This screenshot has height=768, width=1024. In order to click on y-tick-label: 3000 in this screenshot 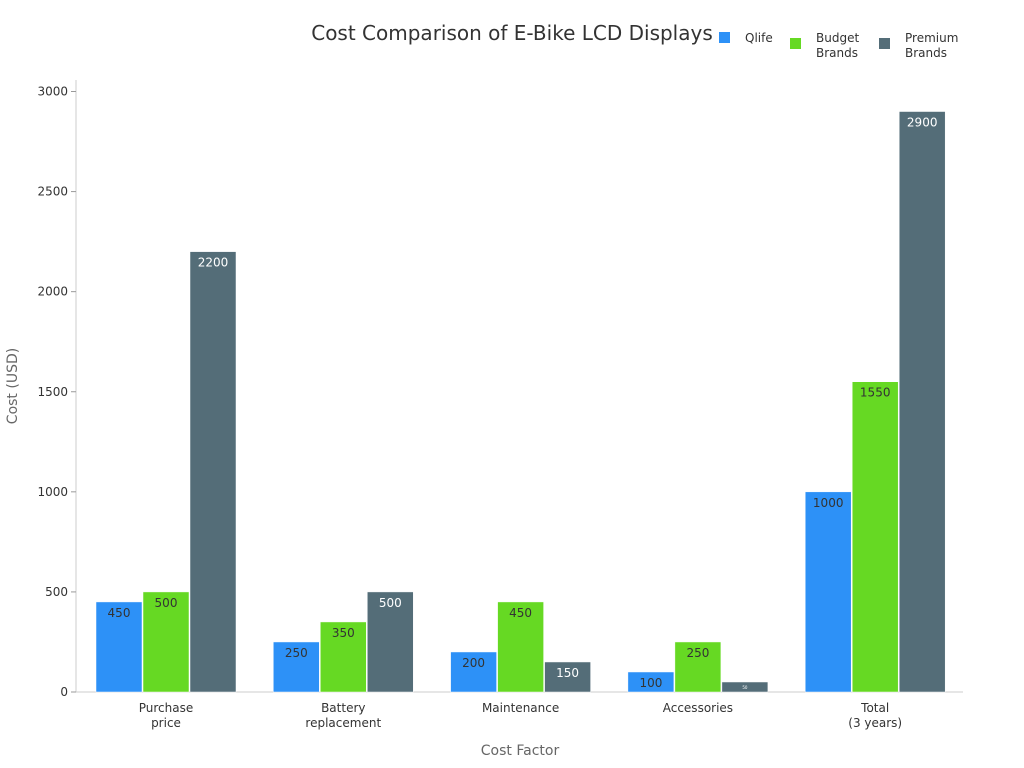, I will do `click(52, 92)`.